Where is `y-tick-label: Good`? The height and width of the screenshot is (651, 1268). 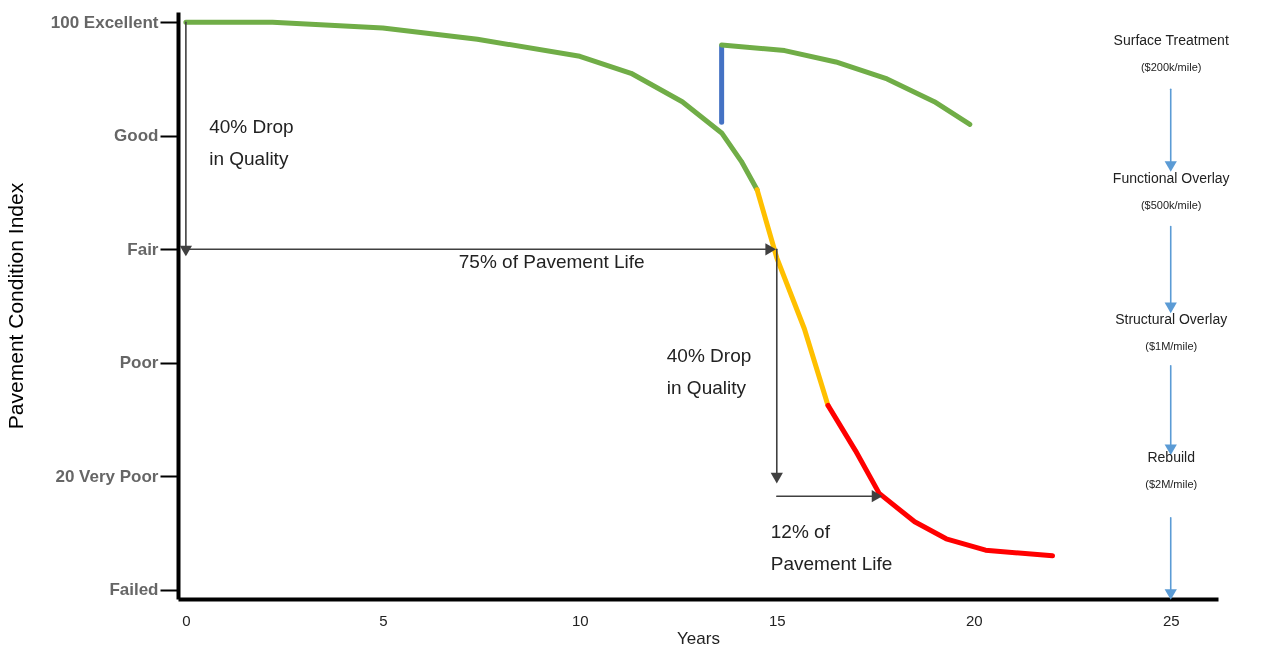 y-tick-label: Good is located at coordinates (136, 136).